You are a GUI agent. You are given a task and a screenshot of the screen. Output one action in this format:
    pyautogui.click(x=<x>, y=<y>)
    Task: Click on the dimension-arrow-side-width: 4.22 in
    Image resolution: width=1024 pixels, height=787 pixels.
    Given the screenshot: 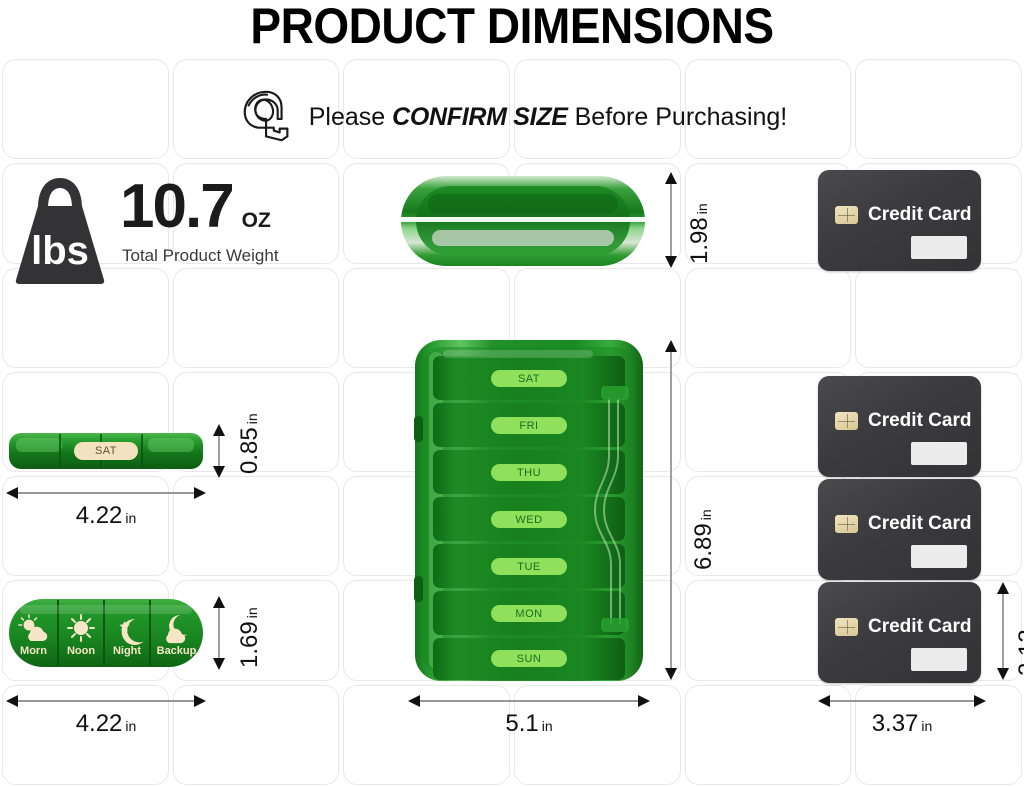 What is the action you would take?
    pyautogui.click(x=106, y=505)
    